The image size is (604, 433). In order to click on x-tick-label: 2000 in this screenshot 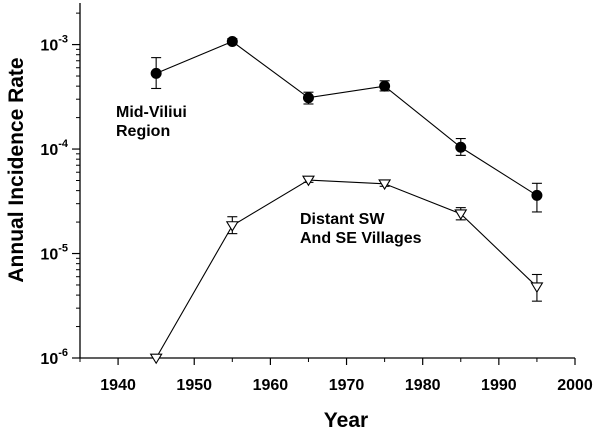, I will do `click(575, 385)`.